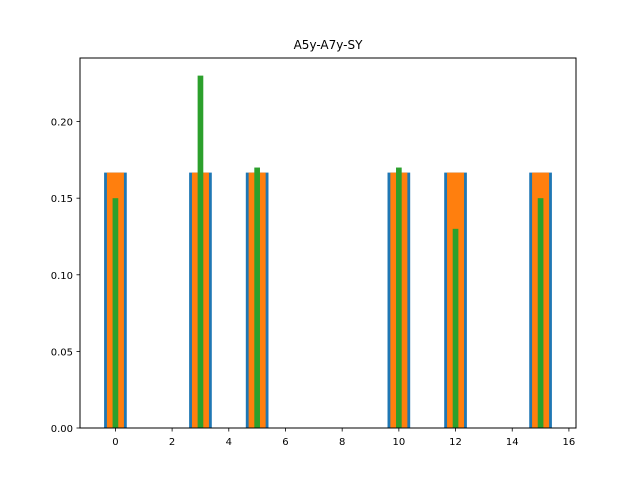 This screenshot has width=640, height=480. Describe the element at coordinates (115, 442) in the screenshot. I see `x-tick-label: 0` at that location.